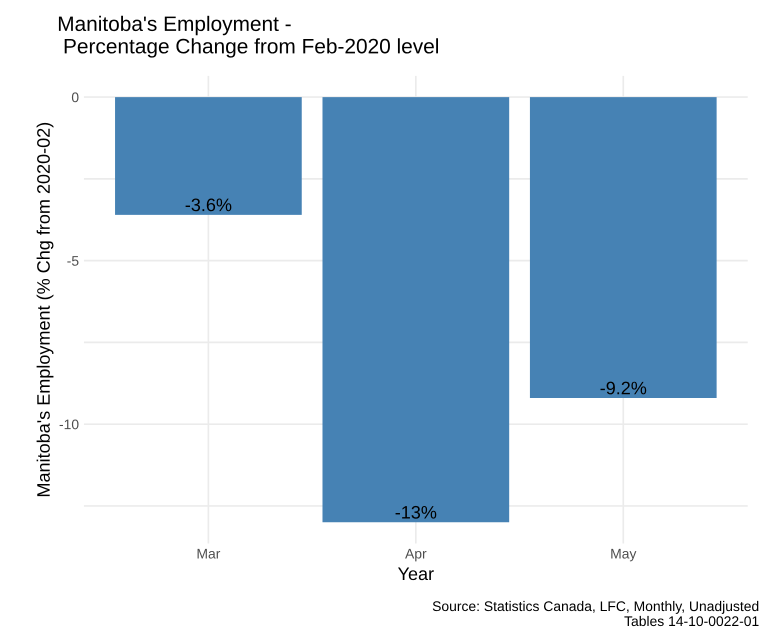 The height and width of the screenshot is (632, 763). What do you see at coordinates (45, 309) in the screenshot?
I see `y-axis-title: Manitoba's Employment (% Chg from 2020-02)` at bounding box center [45, 309].